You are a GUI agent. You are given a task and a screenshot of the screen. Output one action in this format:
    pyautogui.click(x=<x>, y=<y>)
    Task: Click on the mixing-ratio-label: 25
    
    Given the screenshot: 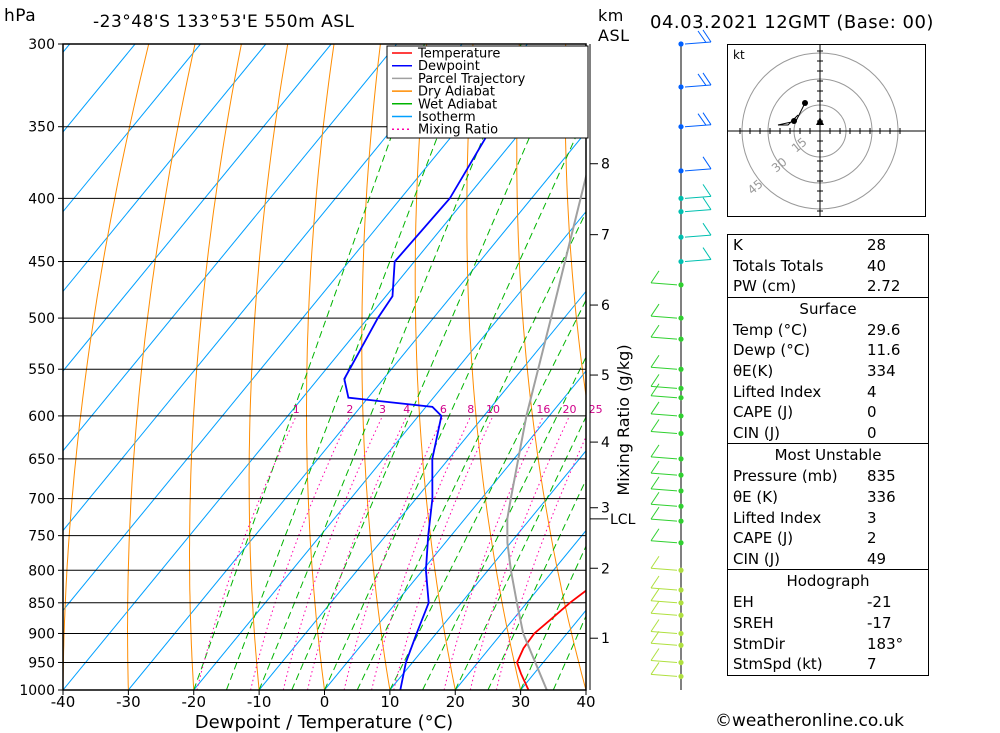 What is the action you would take?
    pyautogui.click(x=596, y=409)
    